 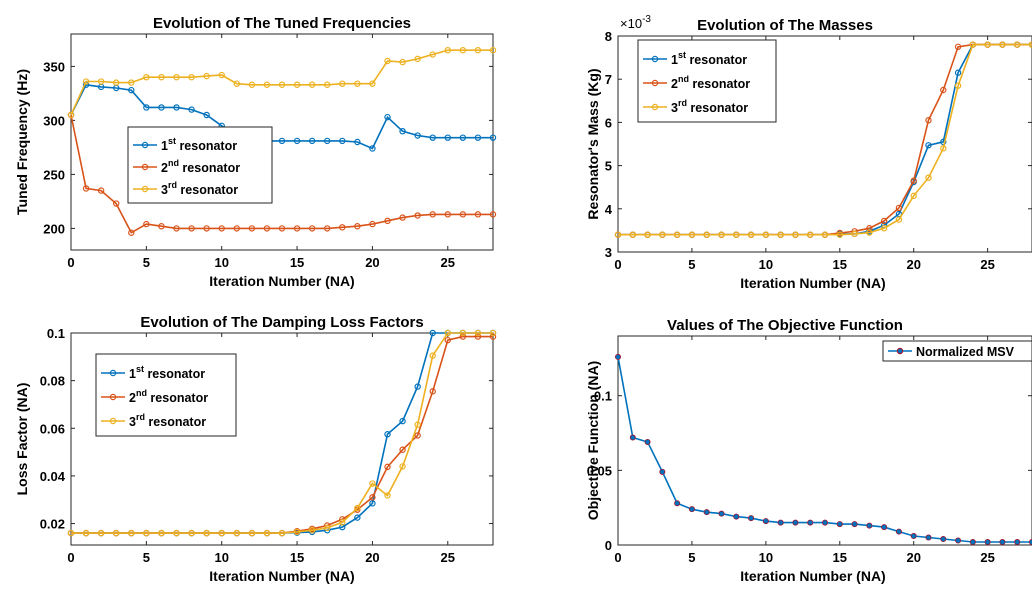 What do you see at coordinates (682, 103) in the screenshot?
I see `legend-superscript: rd` at bounding box center [682, 103].